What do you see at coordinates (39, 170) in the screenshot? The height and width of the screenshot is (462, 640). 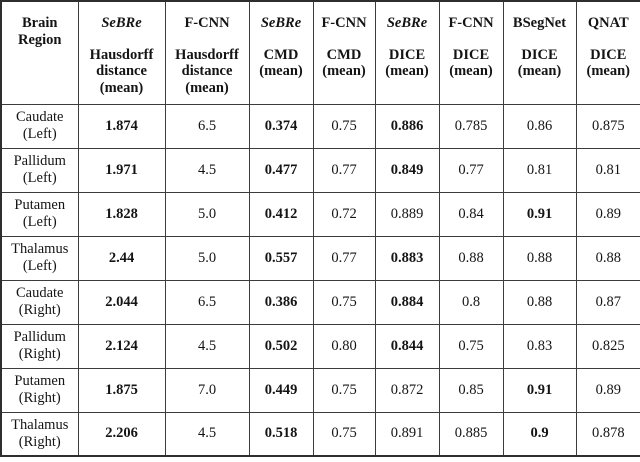 I see `region-cell: Pallidum (Left)` at bounding box center [39, 170].